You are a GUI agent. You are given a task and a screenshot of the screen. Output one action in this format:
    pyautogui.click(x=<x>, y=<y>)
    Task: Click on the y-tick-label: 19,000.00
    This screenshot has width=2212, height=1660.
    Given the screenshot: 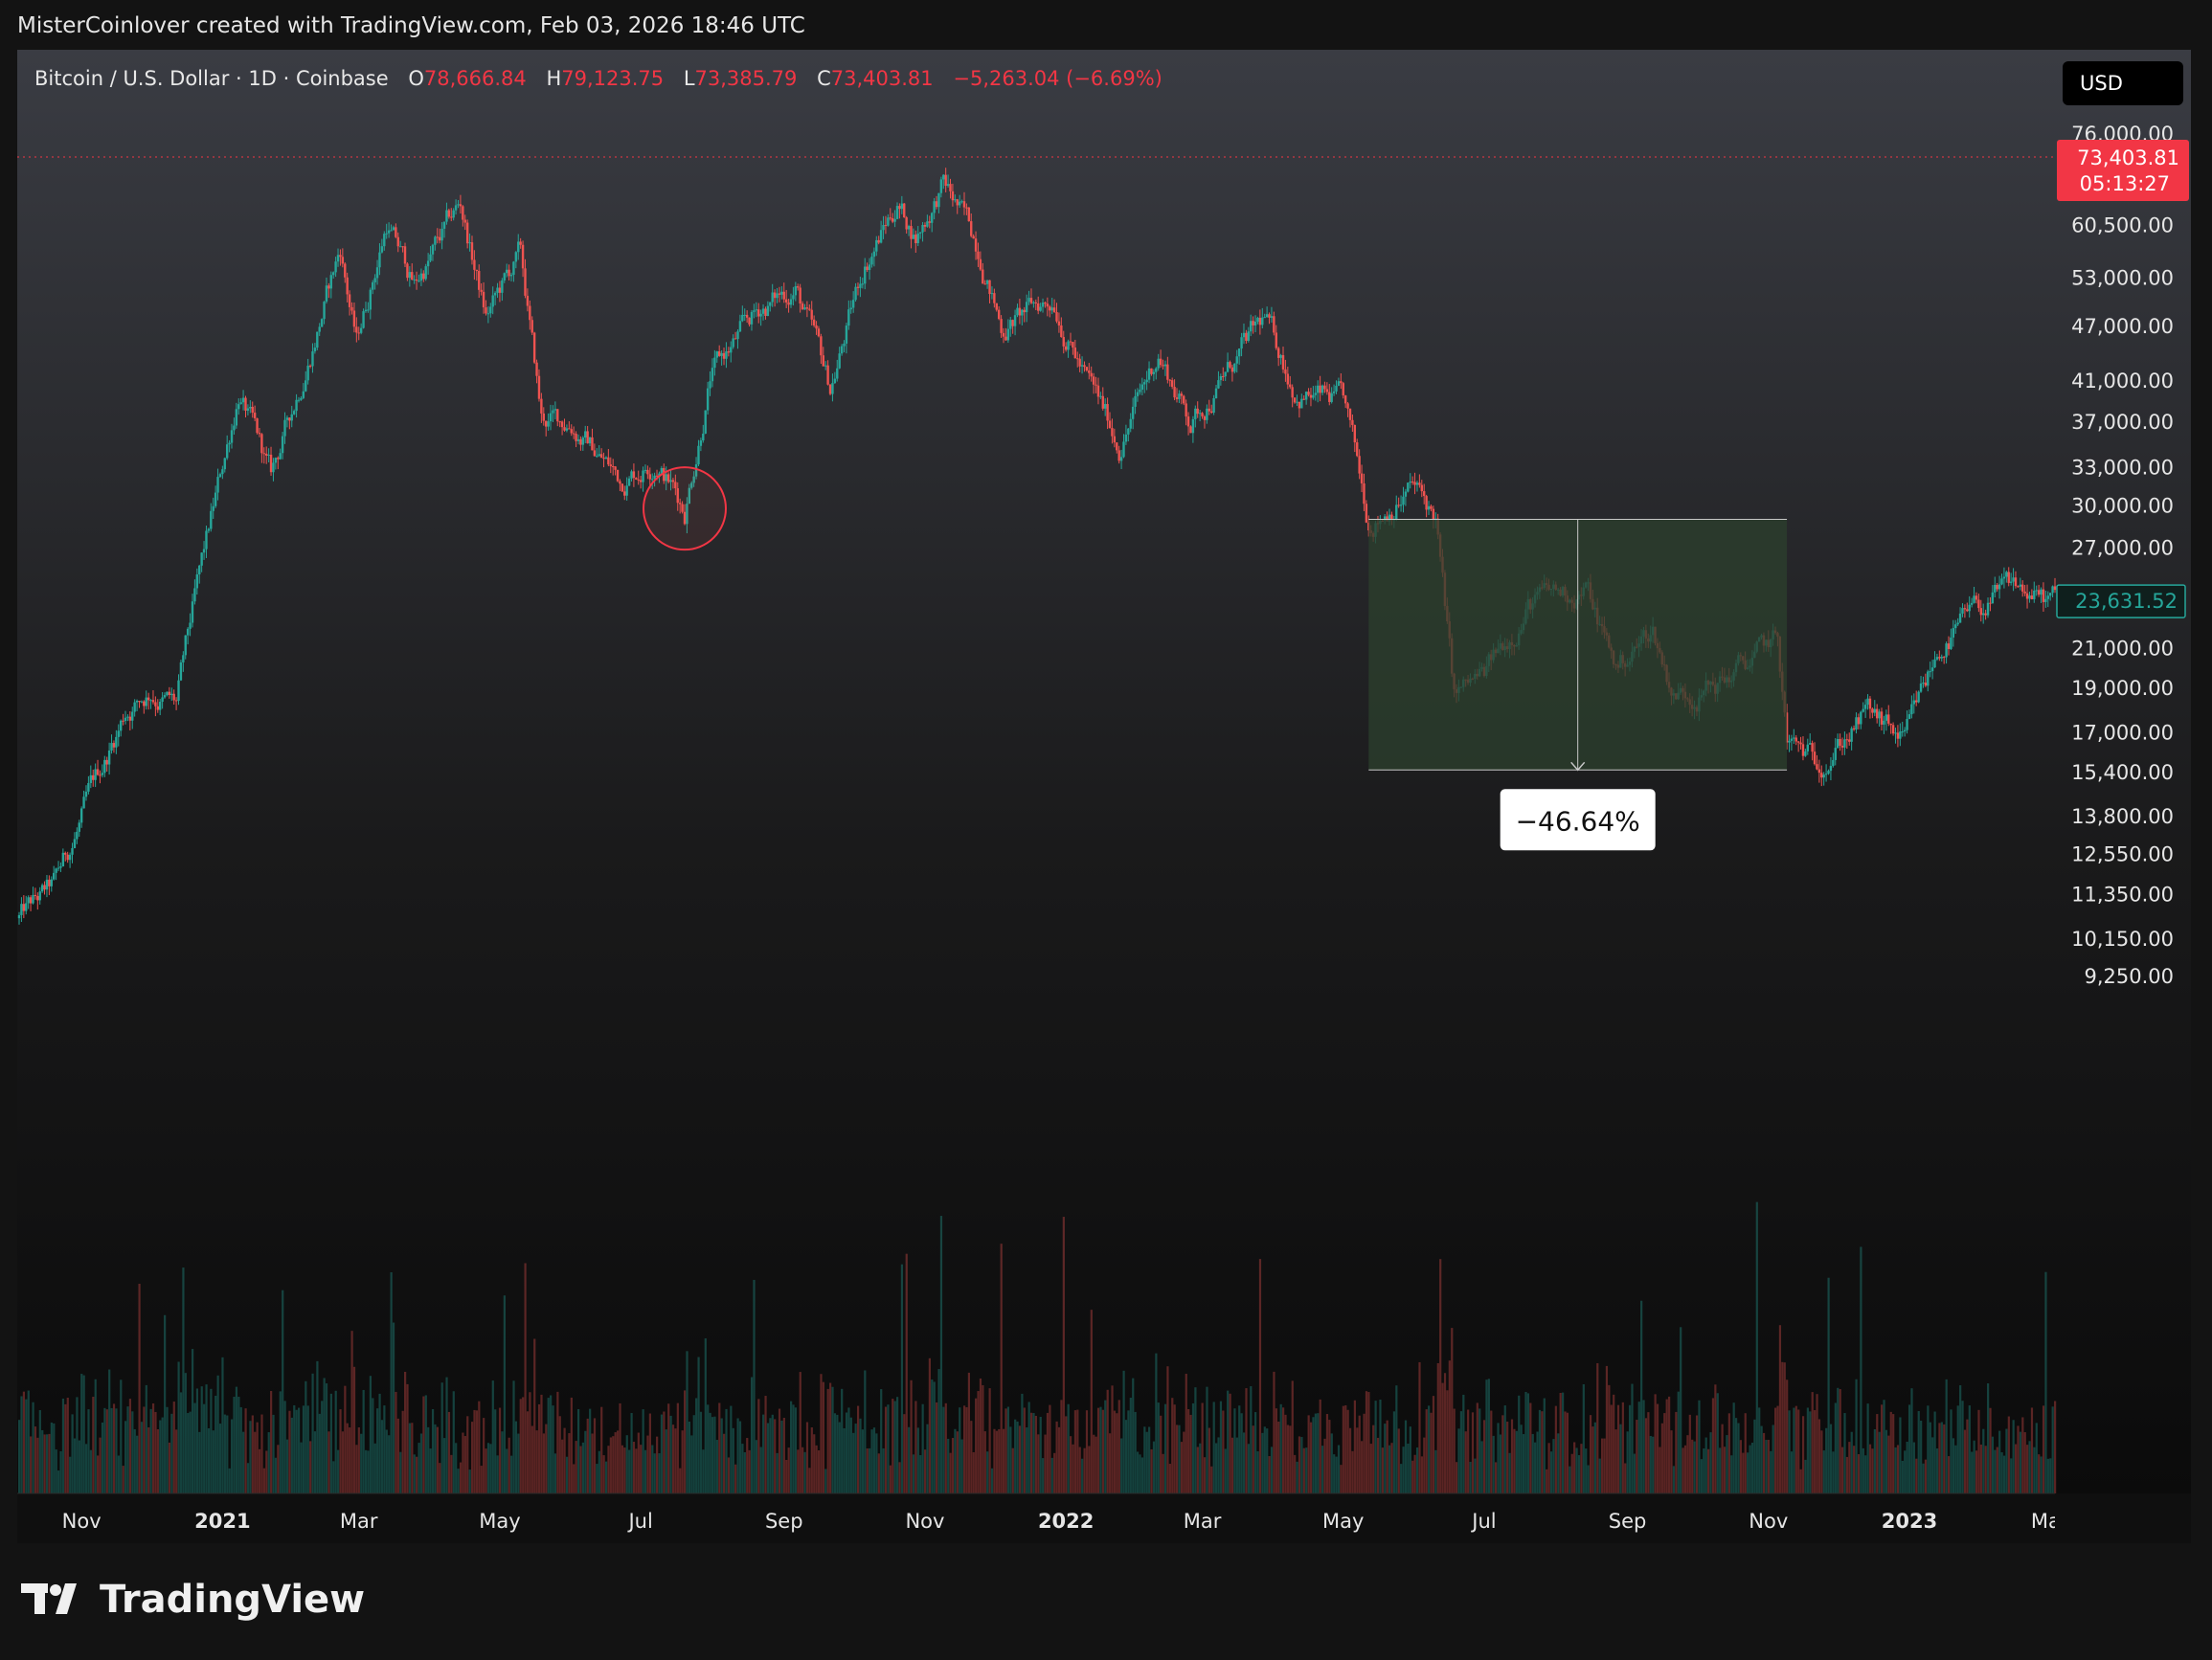 What is the action you would take?
    pyautogui.click(x=2122, y=688)
    